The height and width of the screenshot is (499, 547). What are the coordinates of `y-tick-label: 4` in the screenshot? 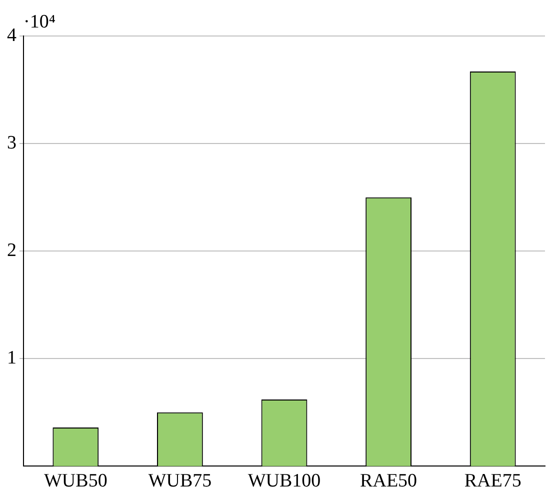 It's located at (12, 35).